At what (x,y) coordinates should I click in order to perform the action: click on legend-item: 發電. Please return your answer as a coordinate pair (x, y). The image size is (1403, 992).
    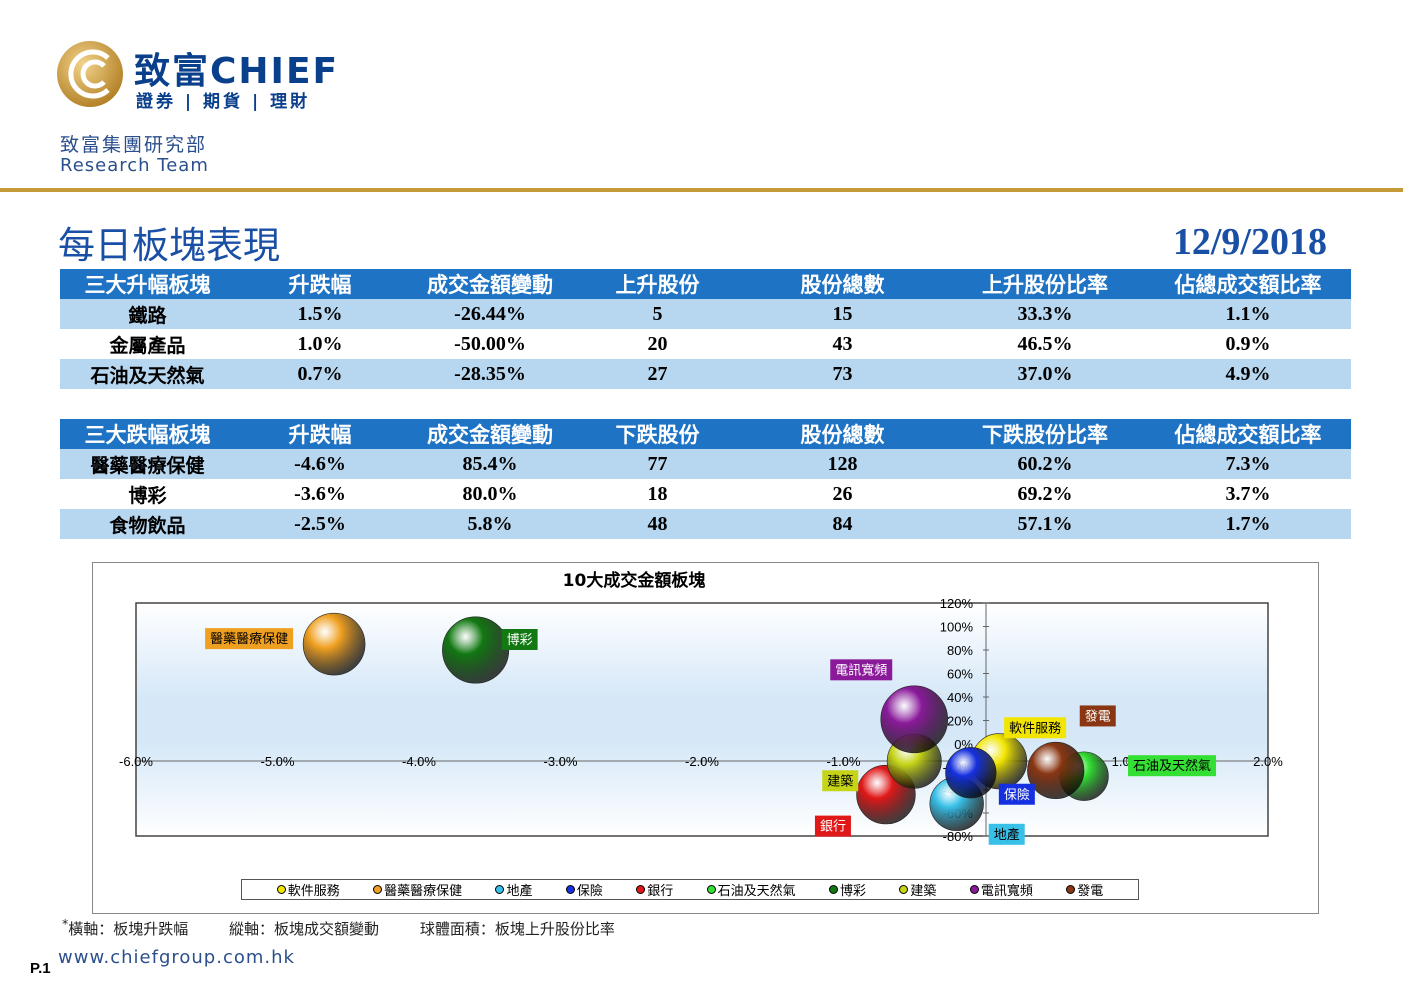
    Looking at the image, I should click on (1084, 889).